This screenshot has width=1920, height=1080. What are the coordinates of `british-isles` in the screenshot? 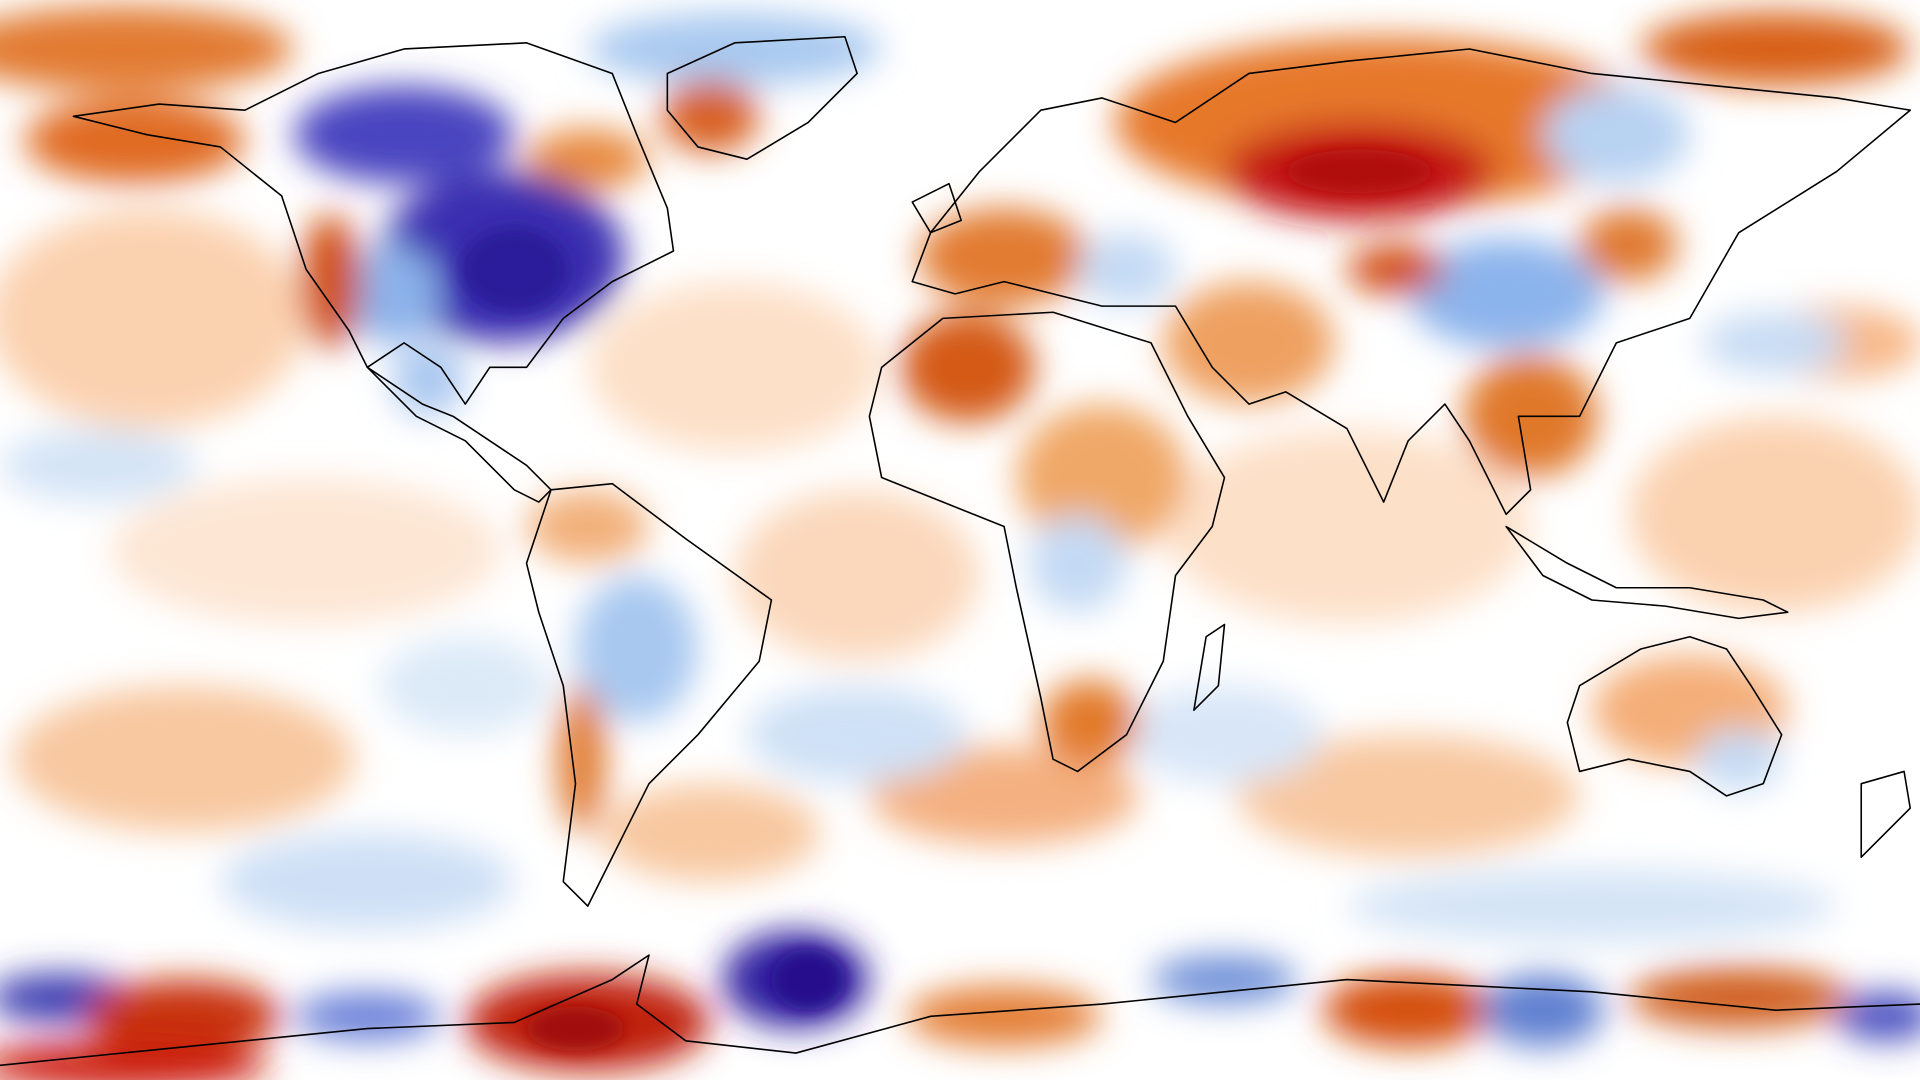 It's located at (937, 208).